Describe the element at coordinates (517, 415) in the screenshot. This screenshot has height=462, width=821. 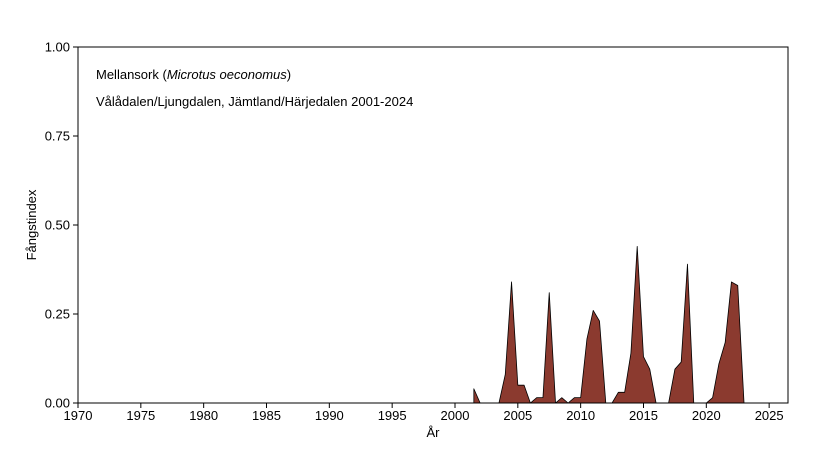
I see `x-tick-label: 2005` at that location.